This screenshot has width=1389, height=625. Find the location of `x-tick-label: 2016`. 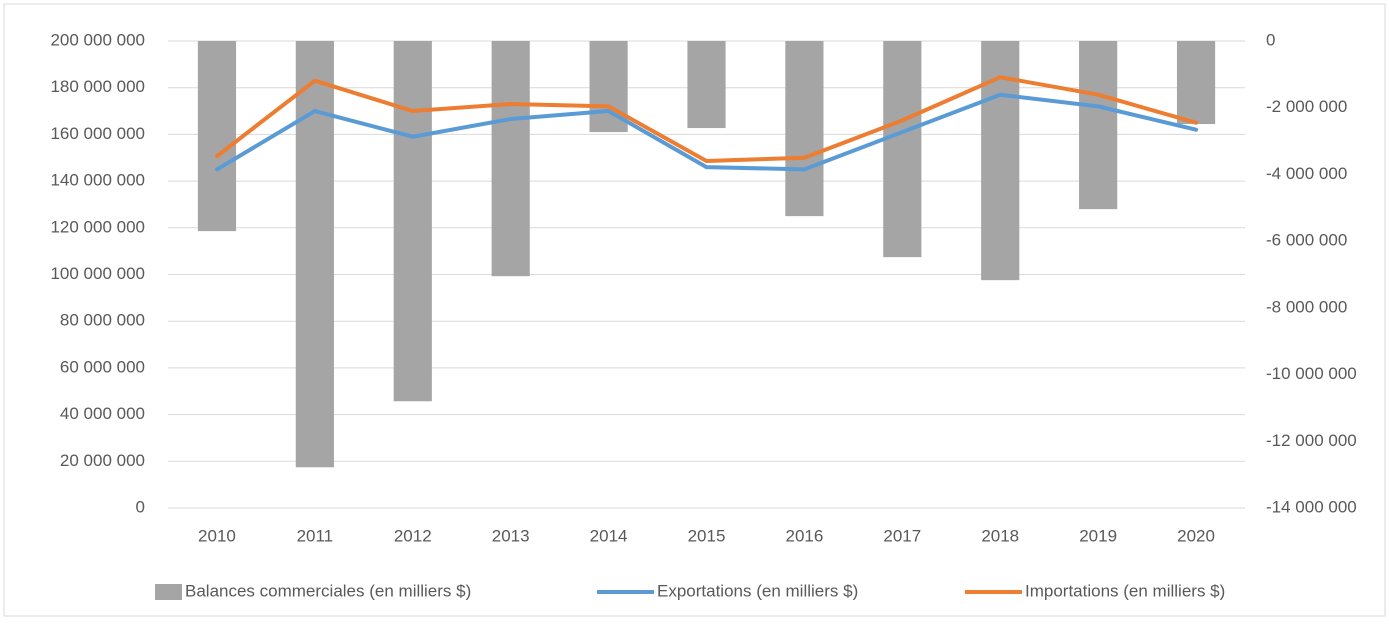

x-tick-label: 2016 is located at coordinates (804, 535).